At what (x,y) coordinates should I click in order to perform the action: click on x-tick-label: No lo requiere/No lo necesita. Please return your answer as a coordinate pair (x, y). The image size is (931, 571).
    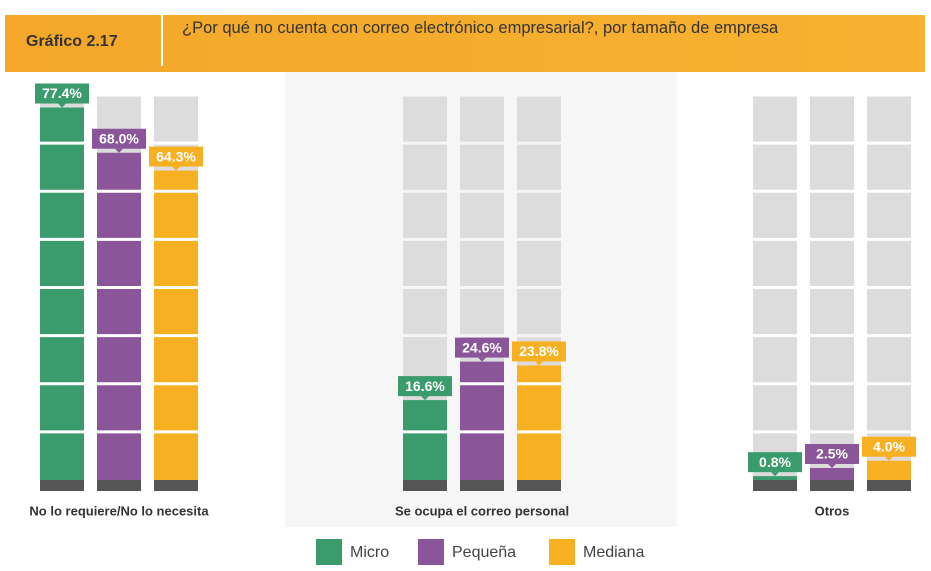
    Looking at the image, I should click on (119, 510).